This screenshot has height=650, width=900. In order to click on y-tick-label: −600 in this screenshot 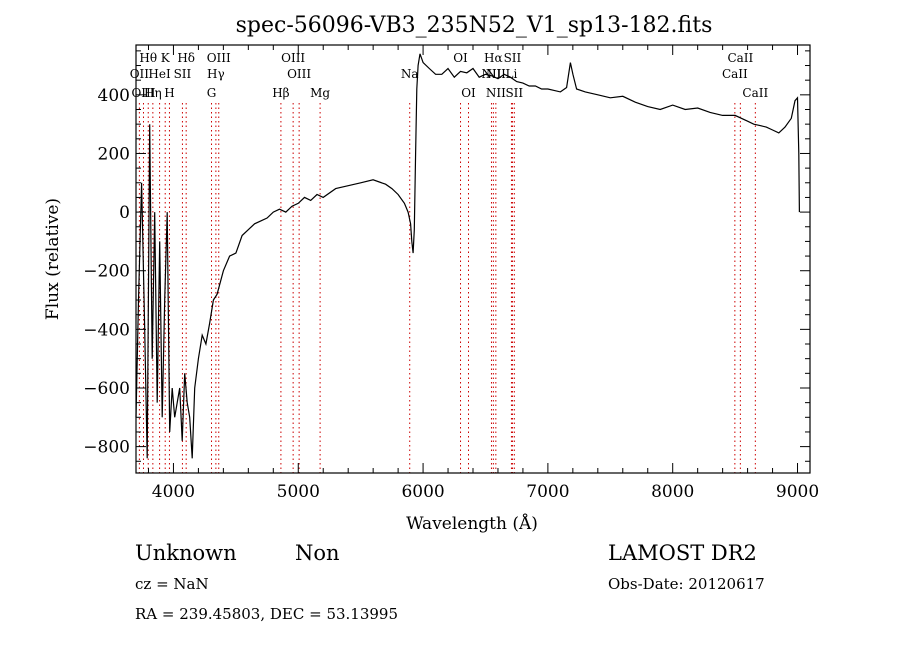, I will do `click(106, 389)`.